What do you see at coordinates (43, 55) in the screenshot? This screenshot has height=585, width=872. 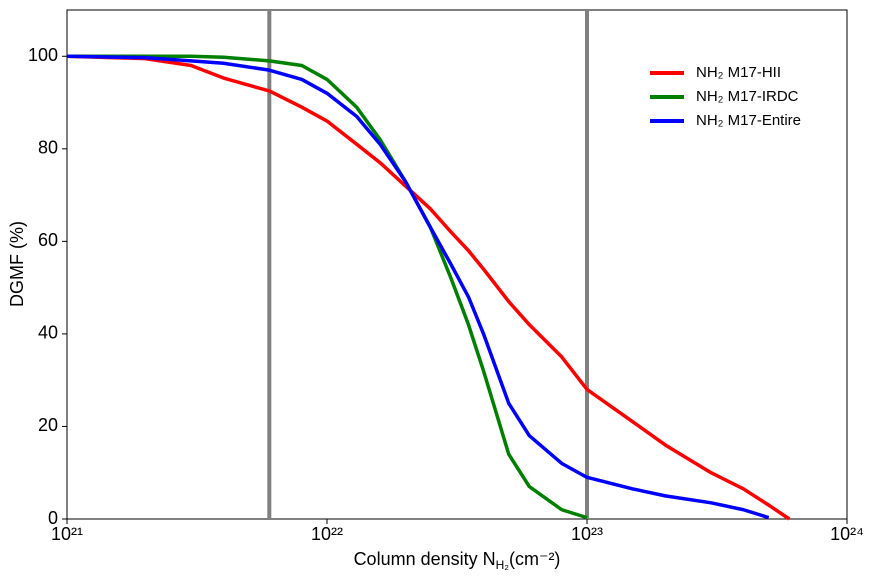 I see `y-tick-label: 100` at bounding box center [43, 55].